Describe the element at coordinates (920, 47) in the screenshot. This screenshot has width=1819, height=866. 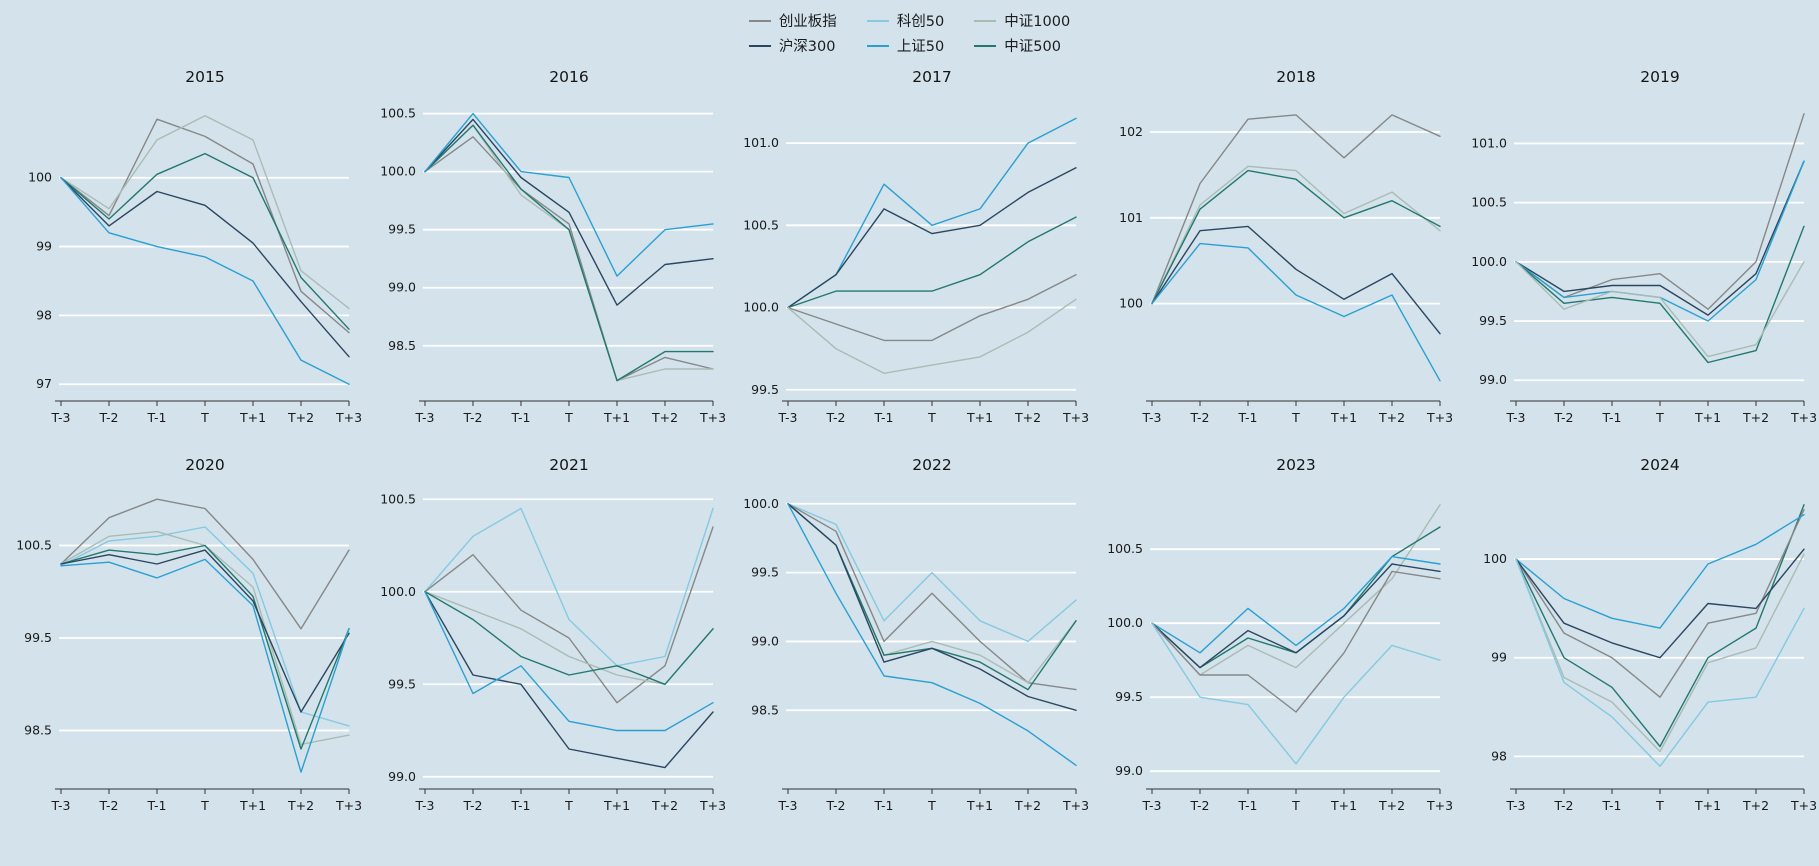
I see `legend-label: 上证50` at that location.